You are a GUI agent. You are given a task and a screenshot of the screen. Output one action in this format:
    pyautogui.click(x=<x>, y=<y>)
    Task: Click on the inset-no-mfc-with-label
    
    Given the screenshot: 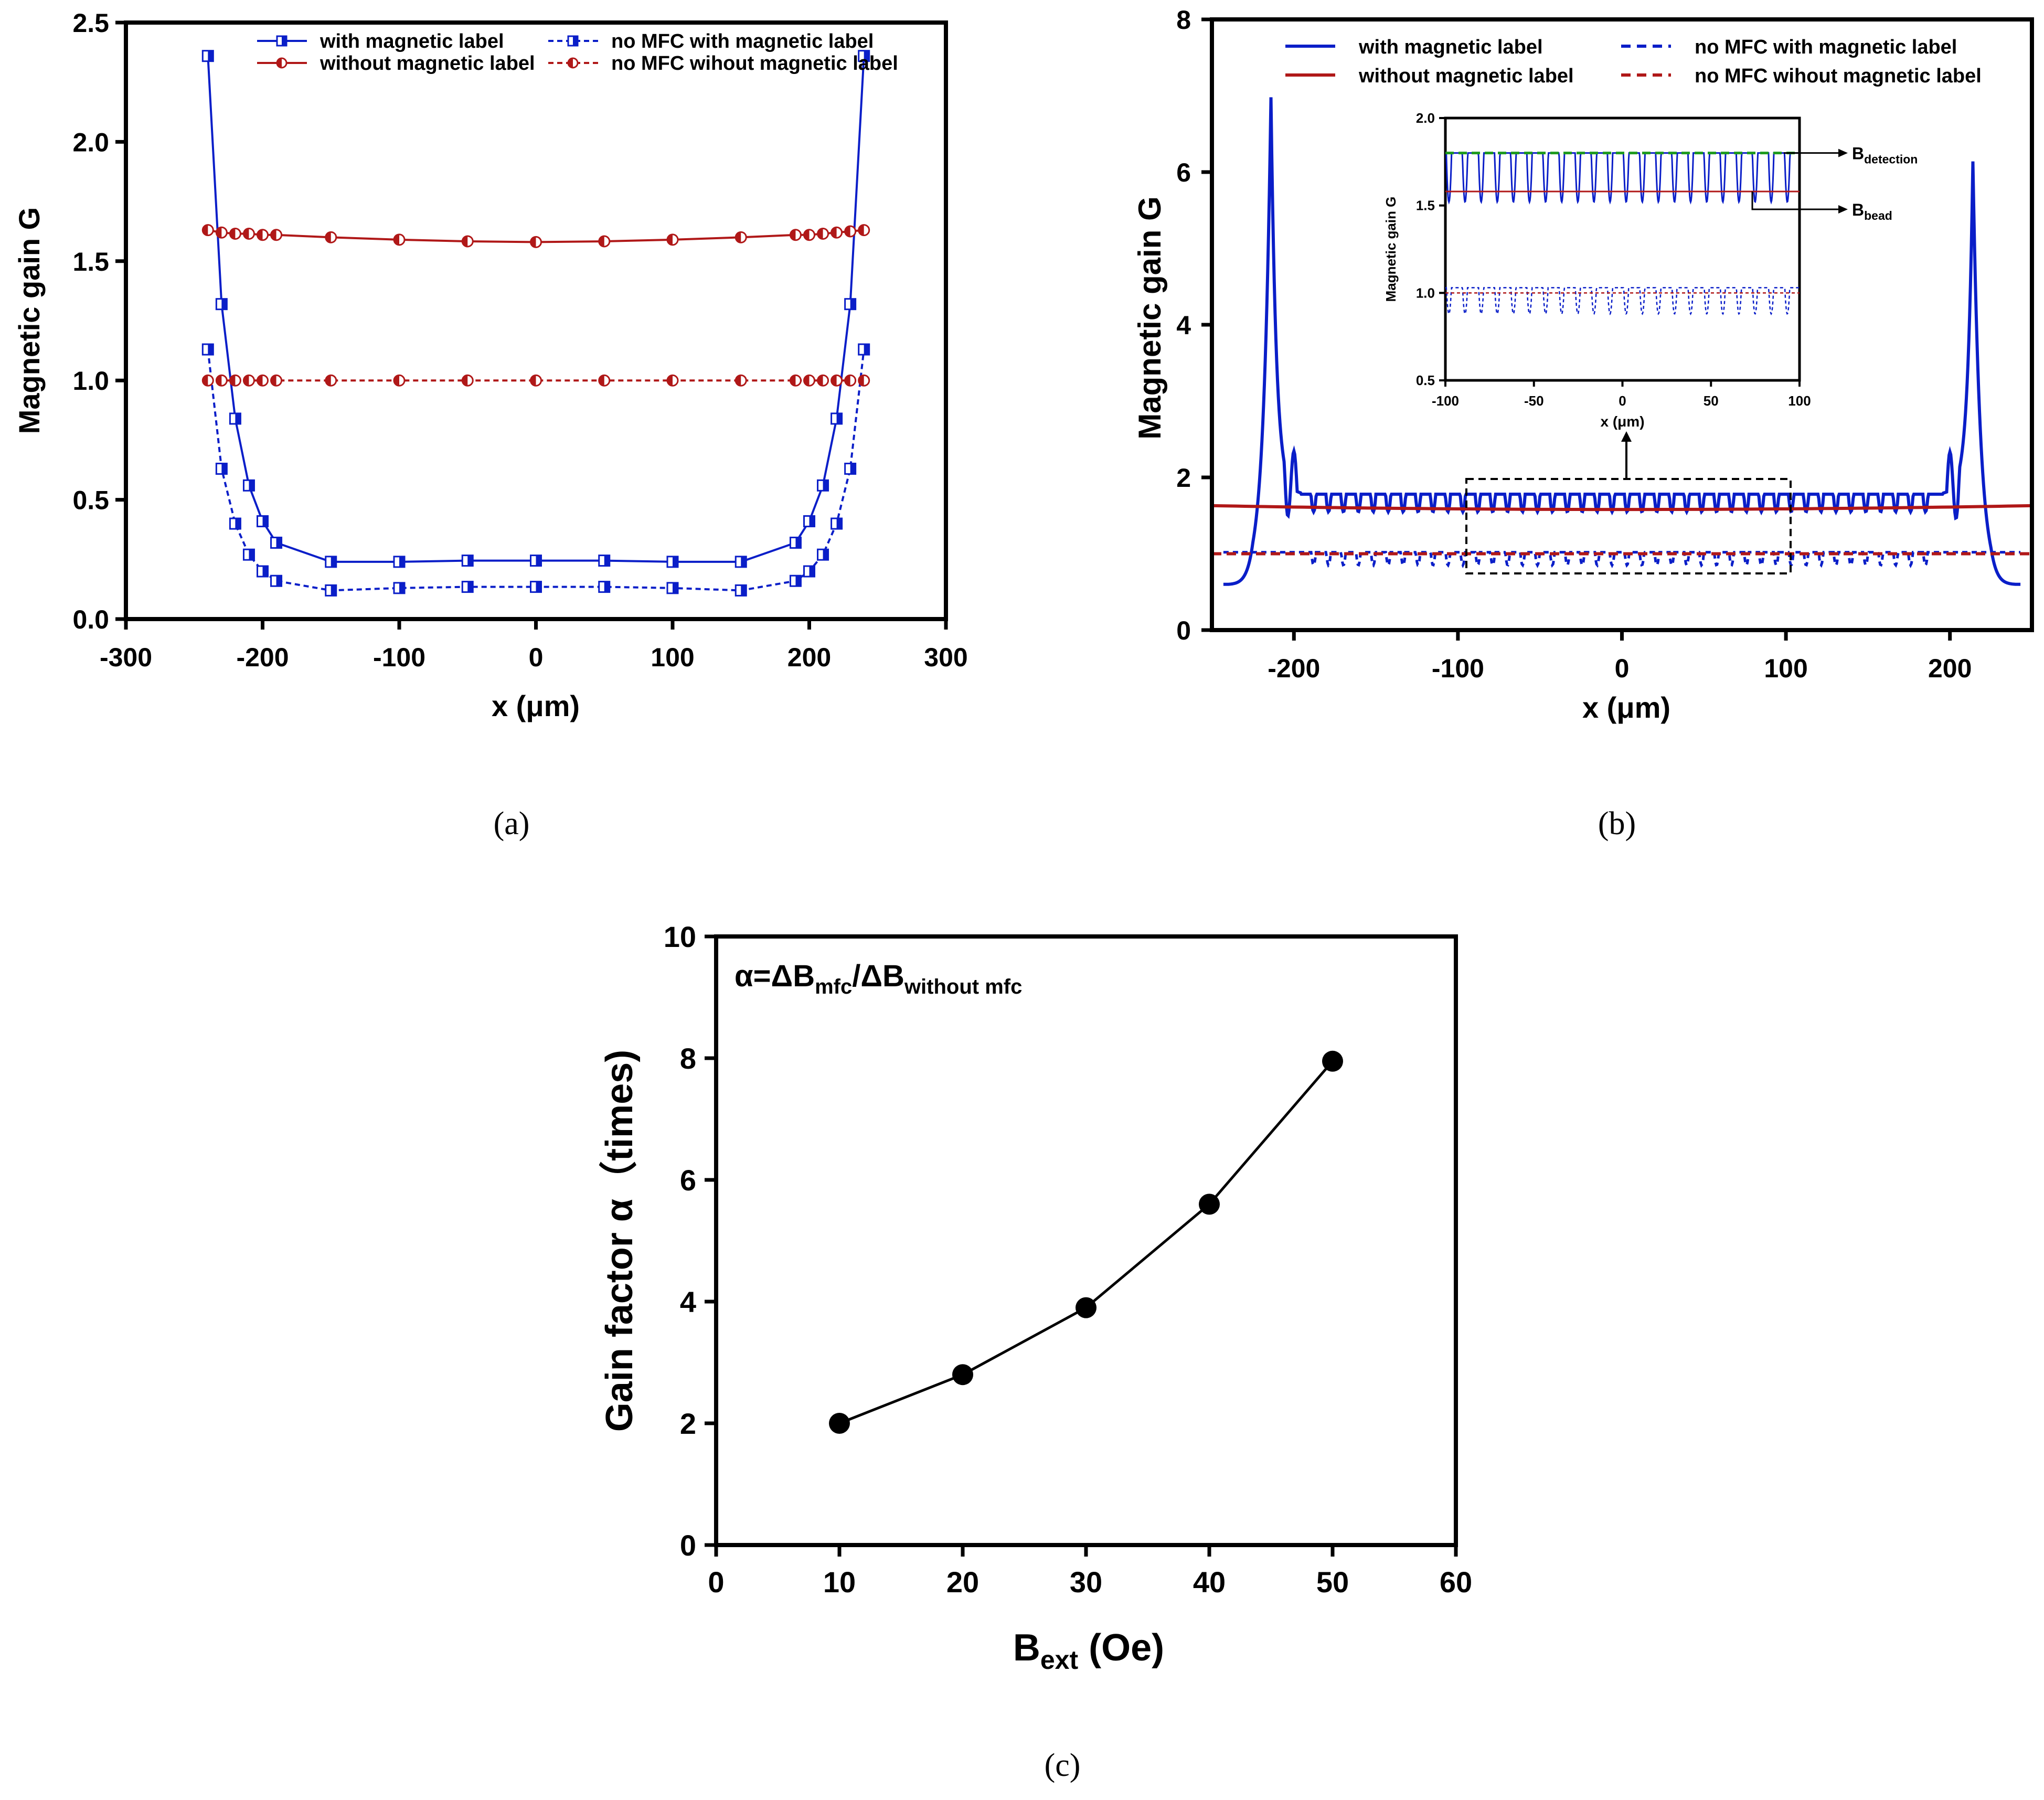 What is the action you would take?
    pyautogui.click(x=1622, y=301)
    